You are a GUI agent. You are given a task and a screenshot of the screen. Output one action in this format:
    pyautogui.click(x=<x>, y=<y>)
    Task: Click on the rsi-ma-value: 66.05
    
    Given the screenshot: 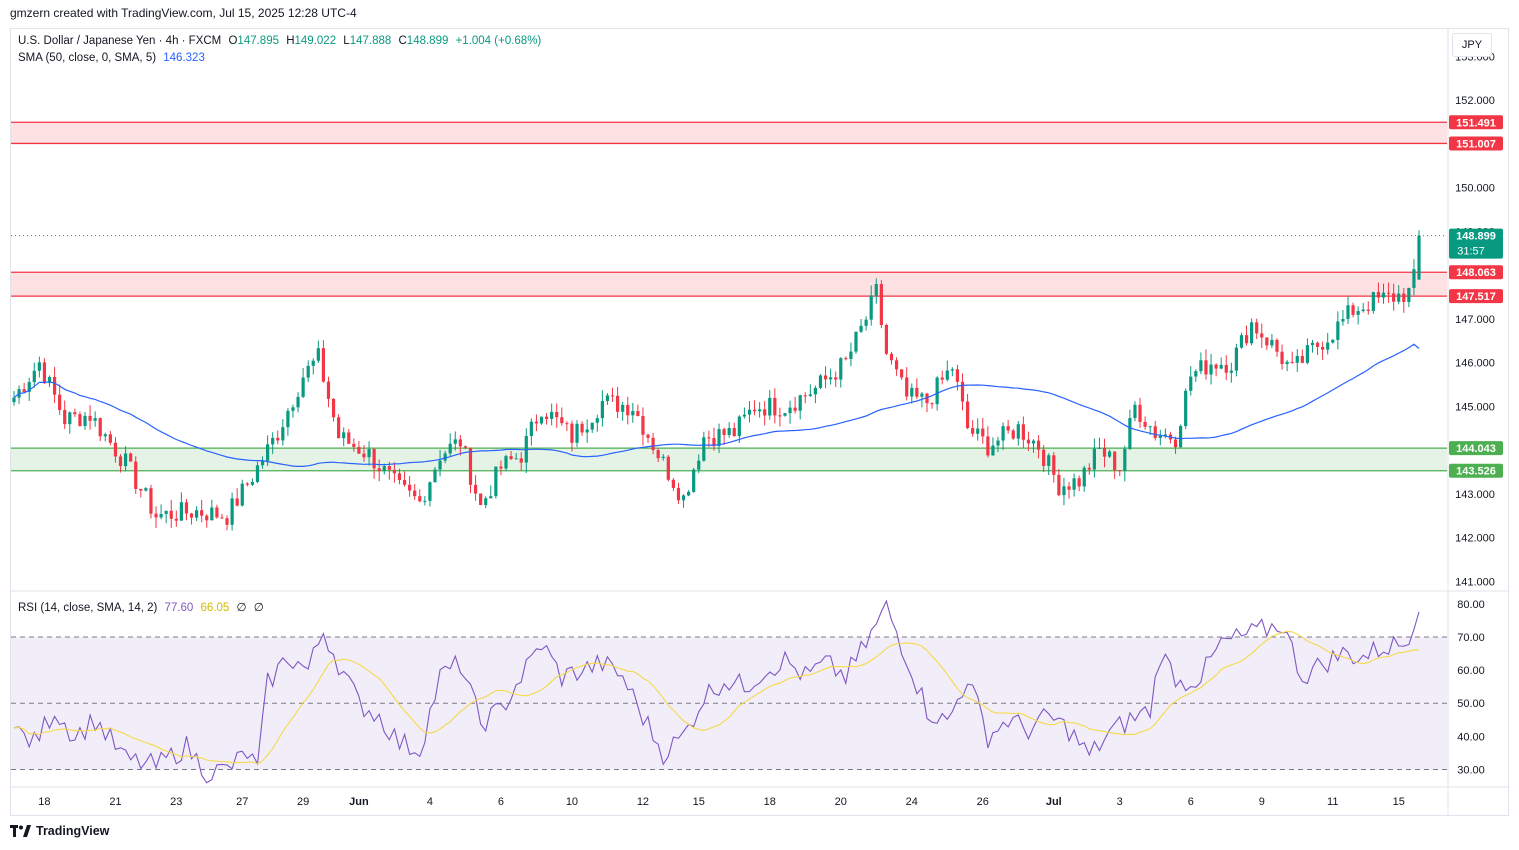 What is the action you would take?
    pyautogui.click(x=215, y=608)
    